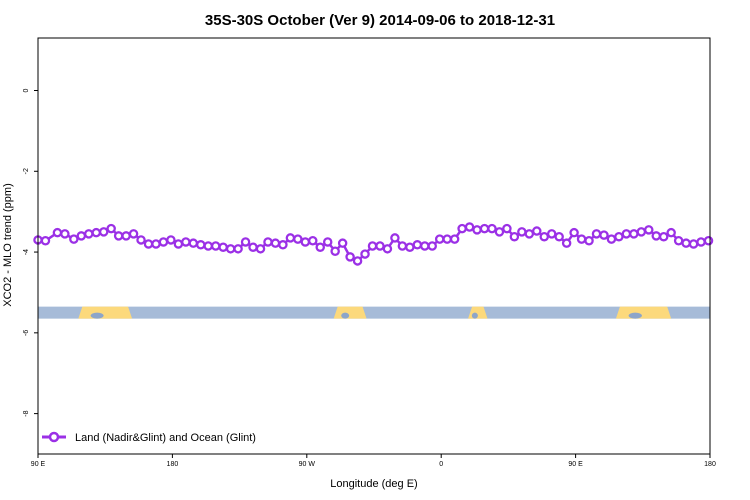 This screenshot has height=500, width=750. Describe the element at coordinates (575, 464) in the screenshot. I see `x-tick-label-4: 90 E` at that location.